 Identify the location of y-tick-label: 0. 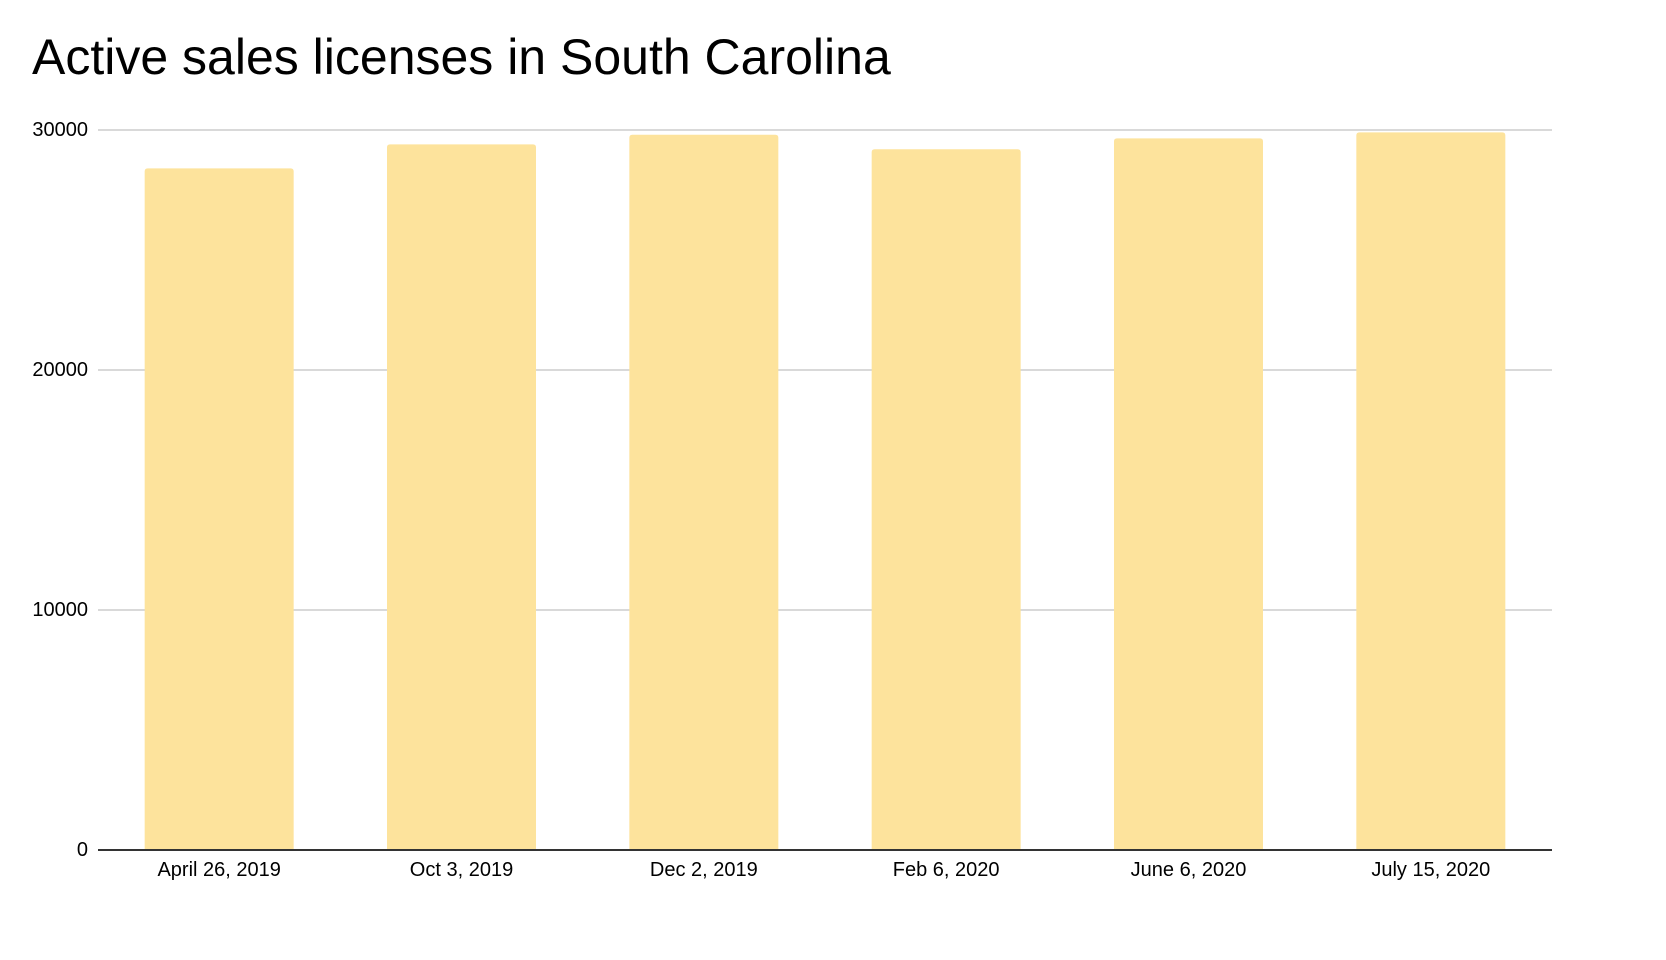
(82, 850).